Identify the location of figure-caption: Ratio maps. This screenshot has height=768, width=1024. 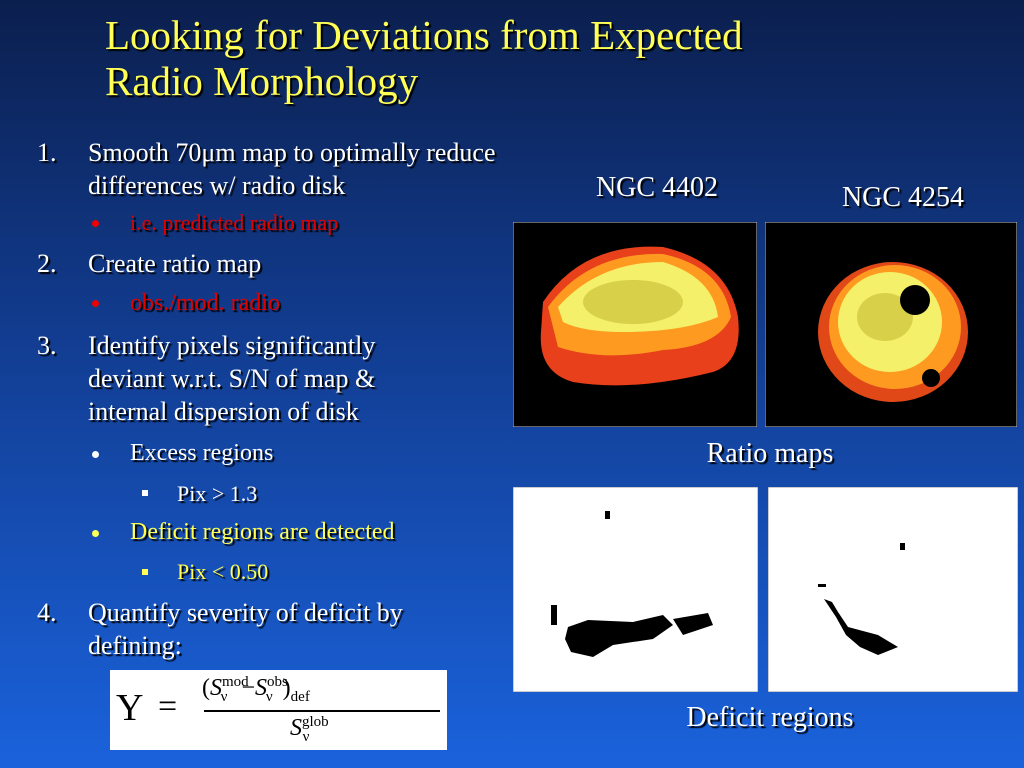
(770, 453).